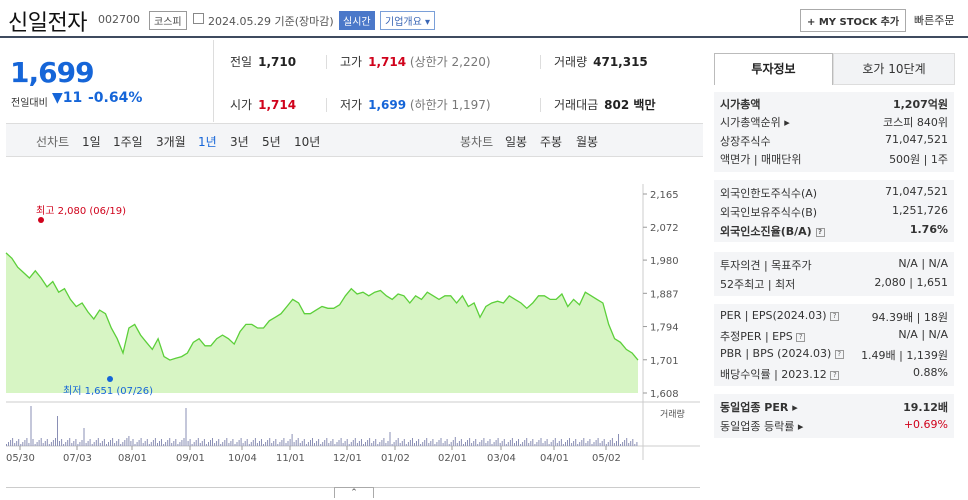 This screenshot has width=968, height=500. Describe the element at coordinates (395, 458) in the screenshot. I see `x-tick-label: 01/02` at that location.